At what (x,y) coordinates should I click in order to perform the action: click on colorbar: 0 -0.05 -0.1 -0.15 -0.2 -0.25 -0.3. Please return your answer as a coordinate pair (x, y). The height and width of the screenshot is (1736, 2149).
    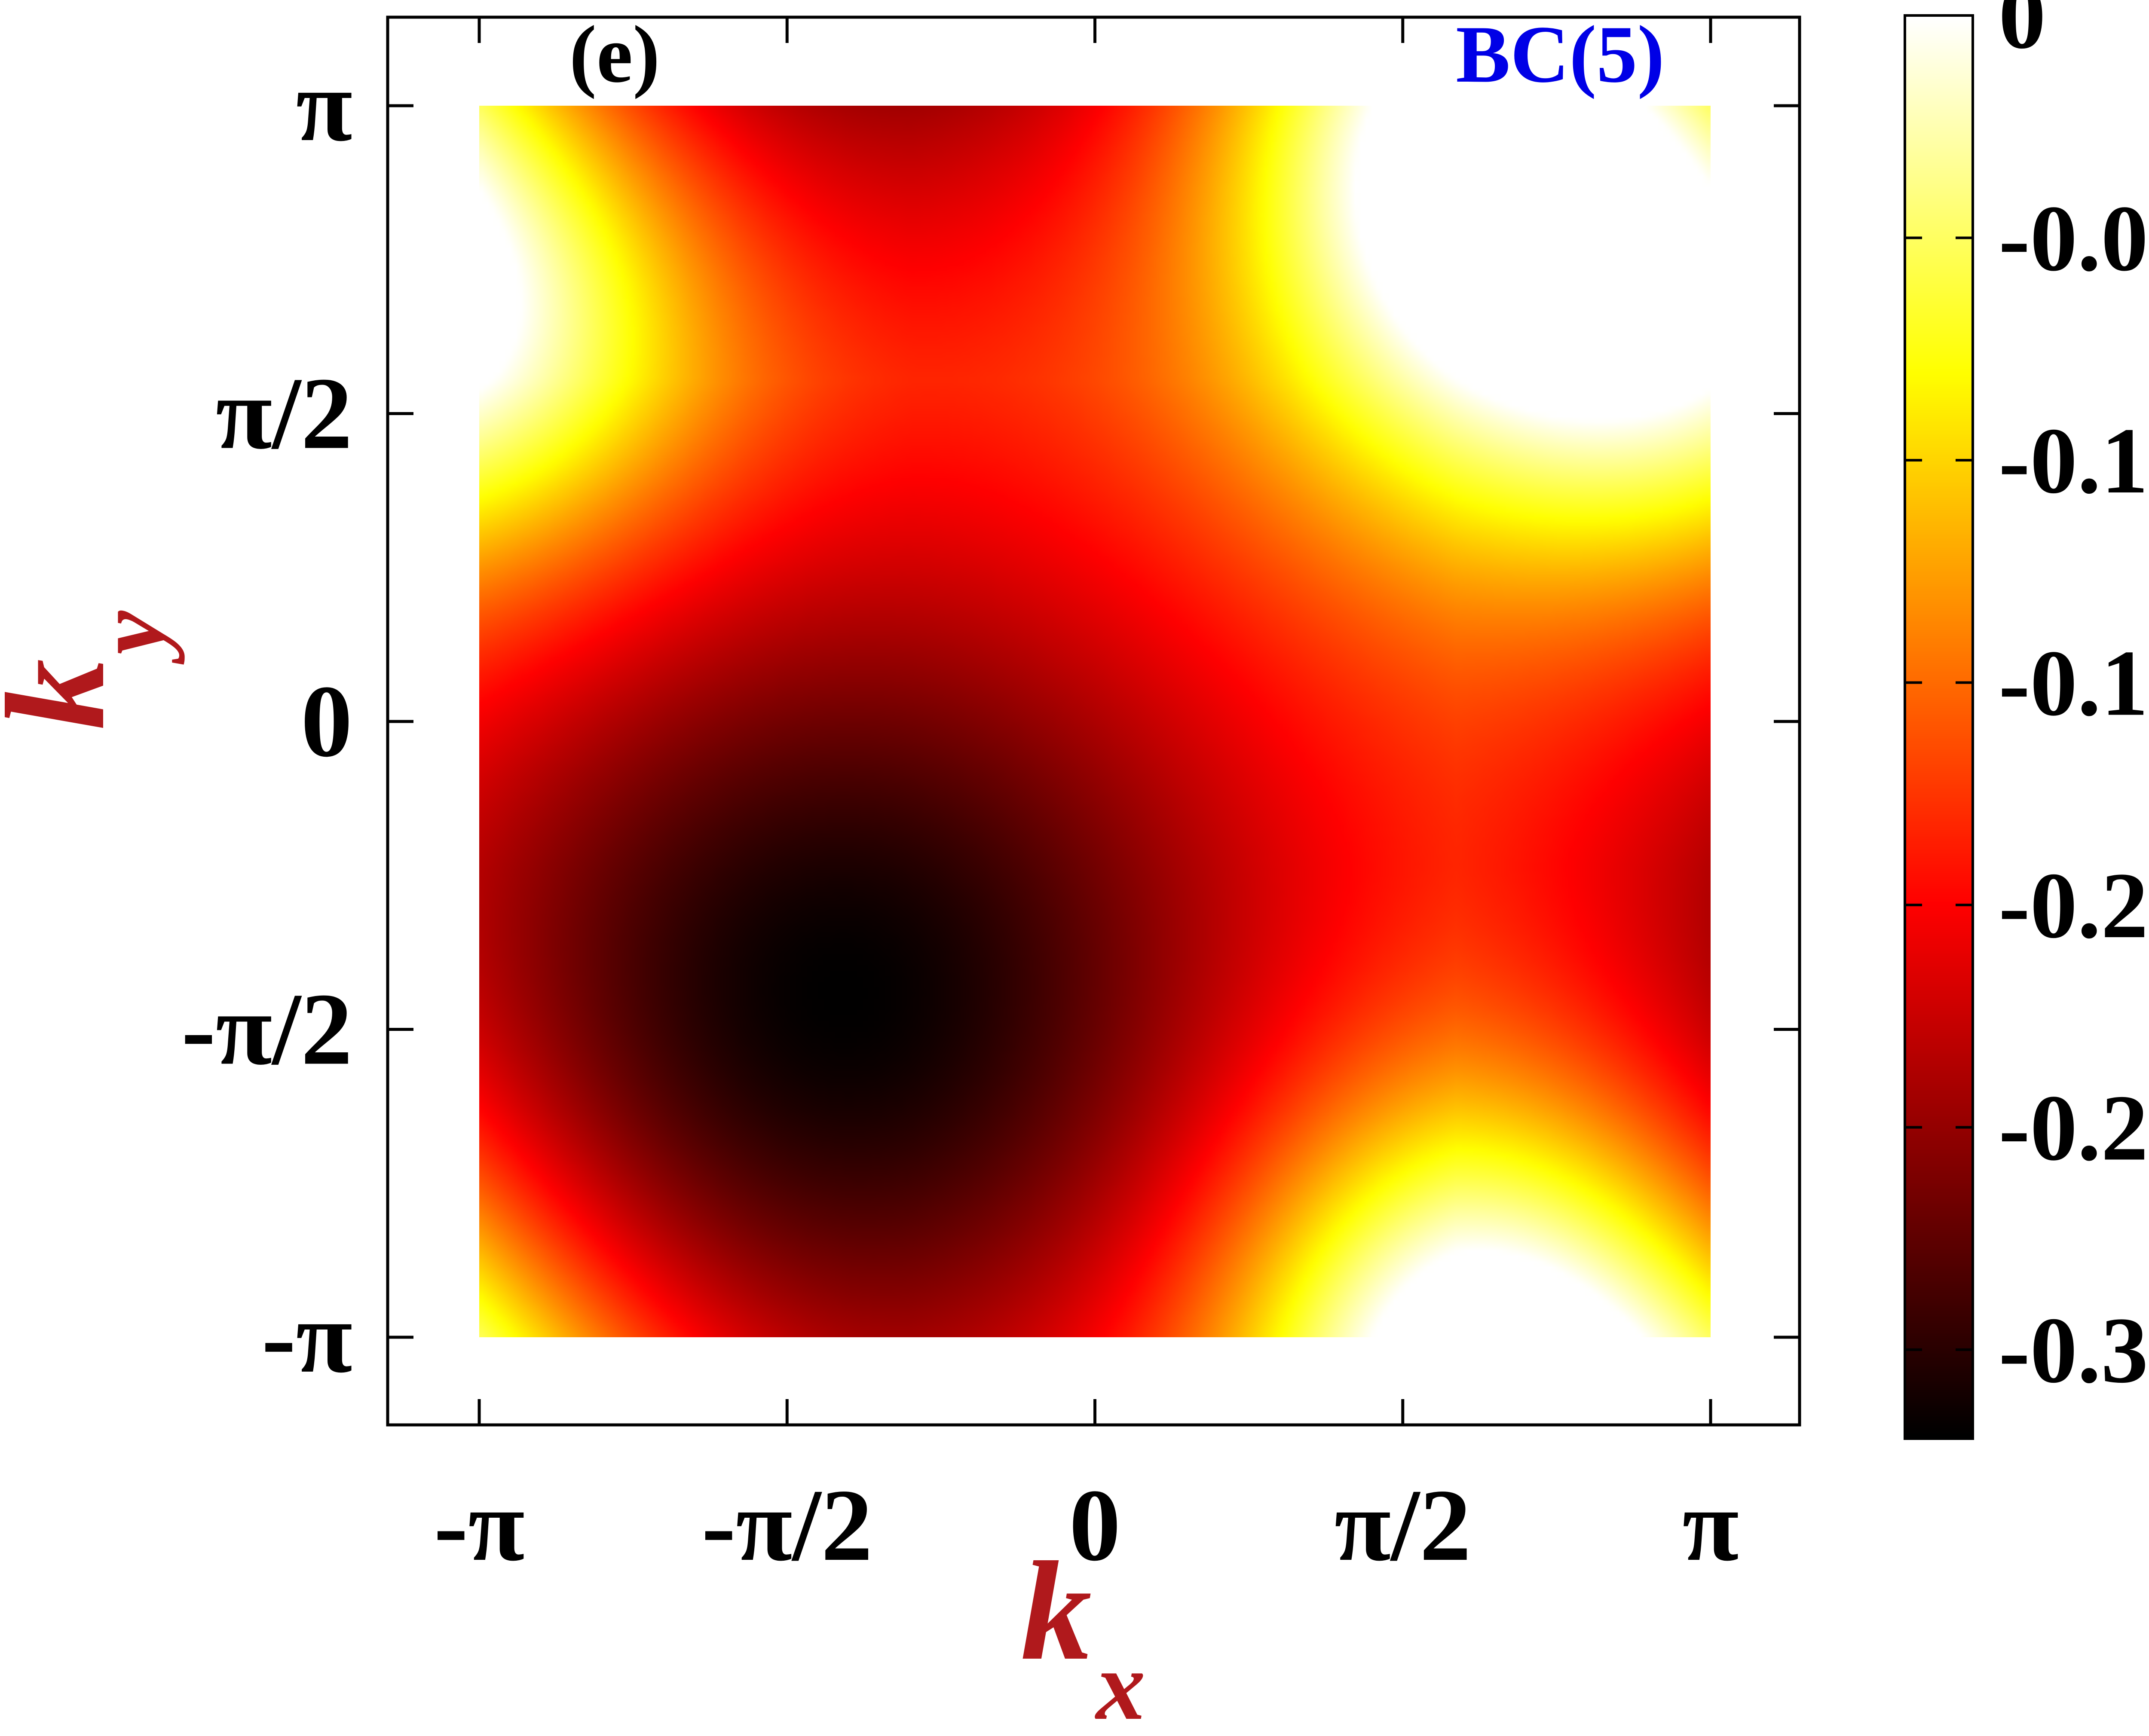
    Looking at the image, I should click on (2027, 720).